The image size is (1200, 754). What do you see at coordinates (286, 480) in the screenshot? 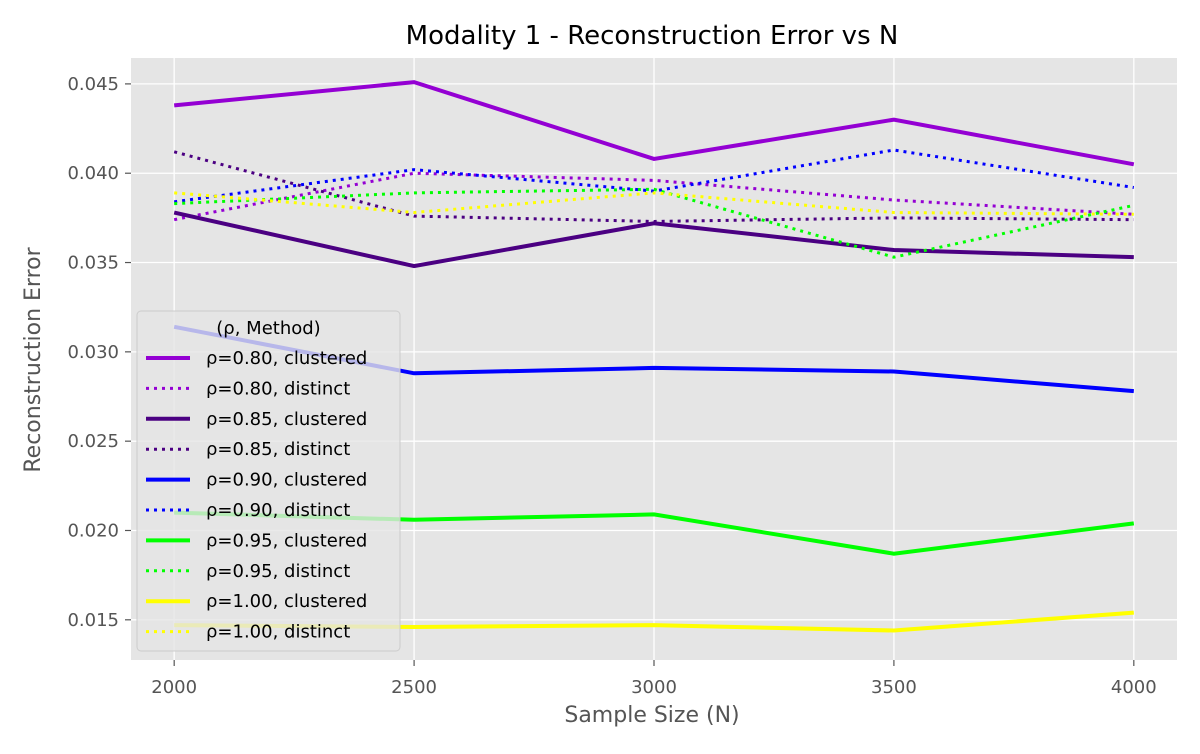
I see `legend-label: ρ=0.90, clustered` at bounding box center [286, 480].